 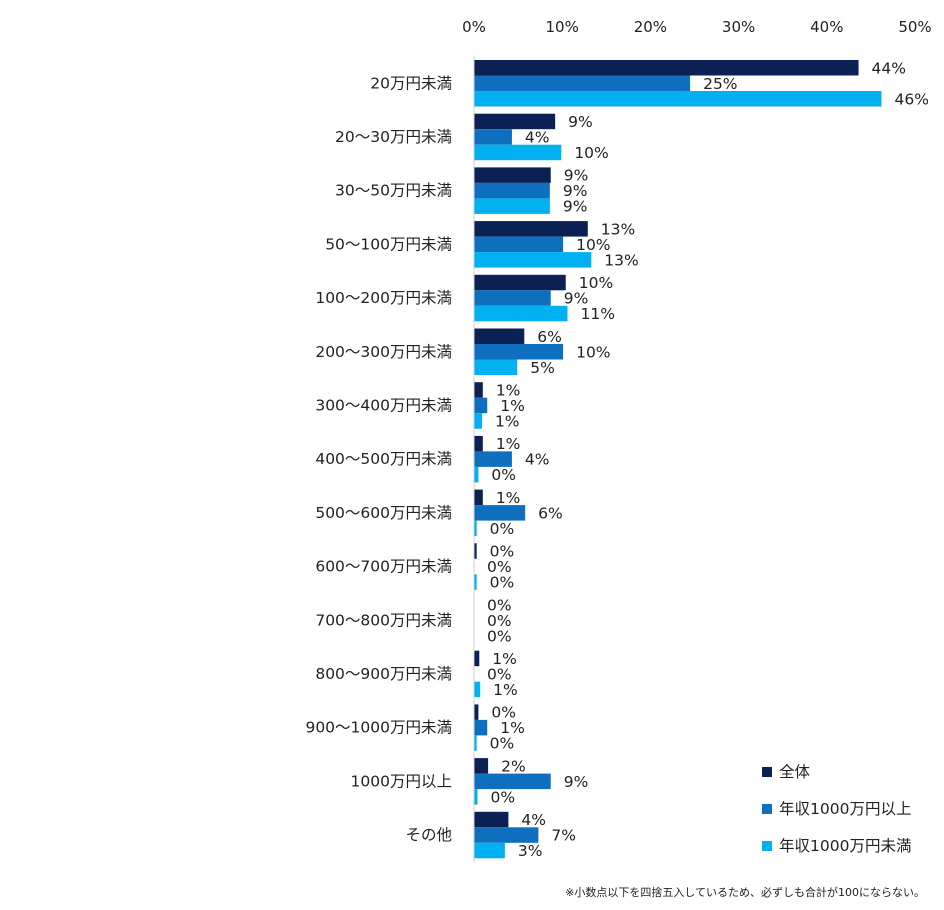 I want to click on category-label: 100～200万円未満, so click(x=383, y=298).